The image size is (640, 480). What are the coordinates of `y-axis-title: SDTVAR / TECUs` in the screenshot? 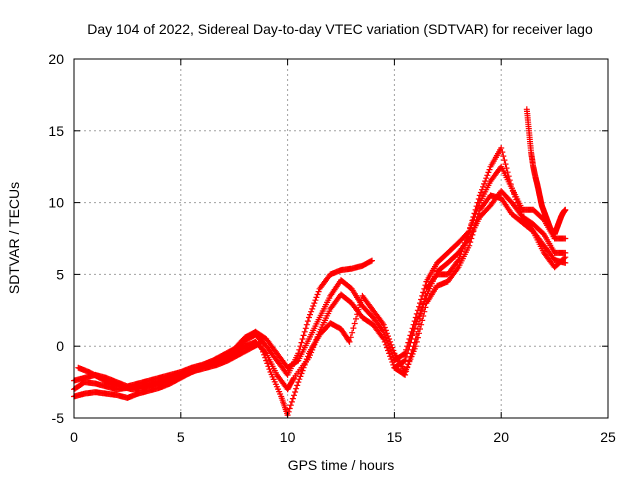 It's located at (14, 238).